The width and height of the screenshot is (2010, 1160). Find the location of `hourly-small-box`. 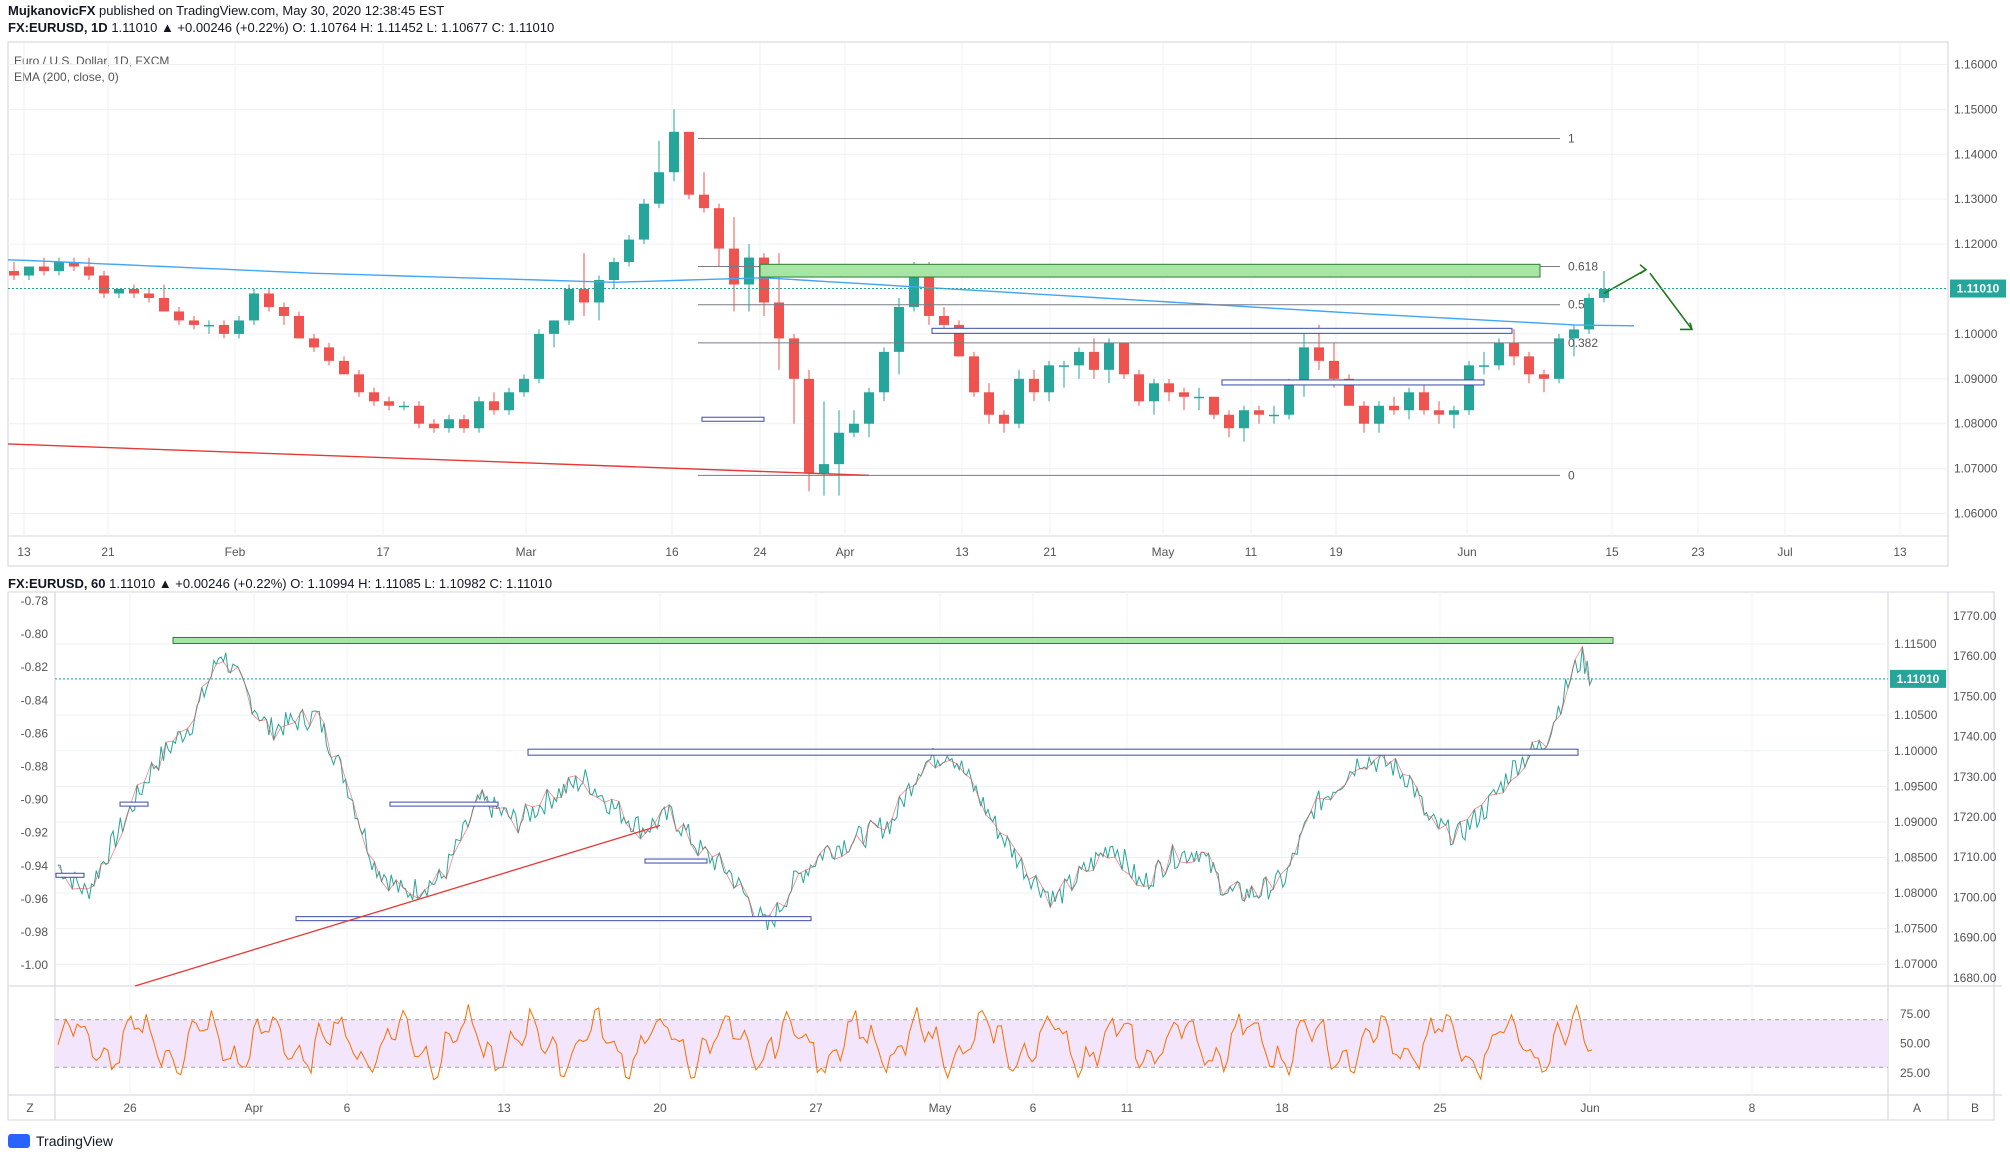

hourly-small-box is located at coordinates (134, 804).